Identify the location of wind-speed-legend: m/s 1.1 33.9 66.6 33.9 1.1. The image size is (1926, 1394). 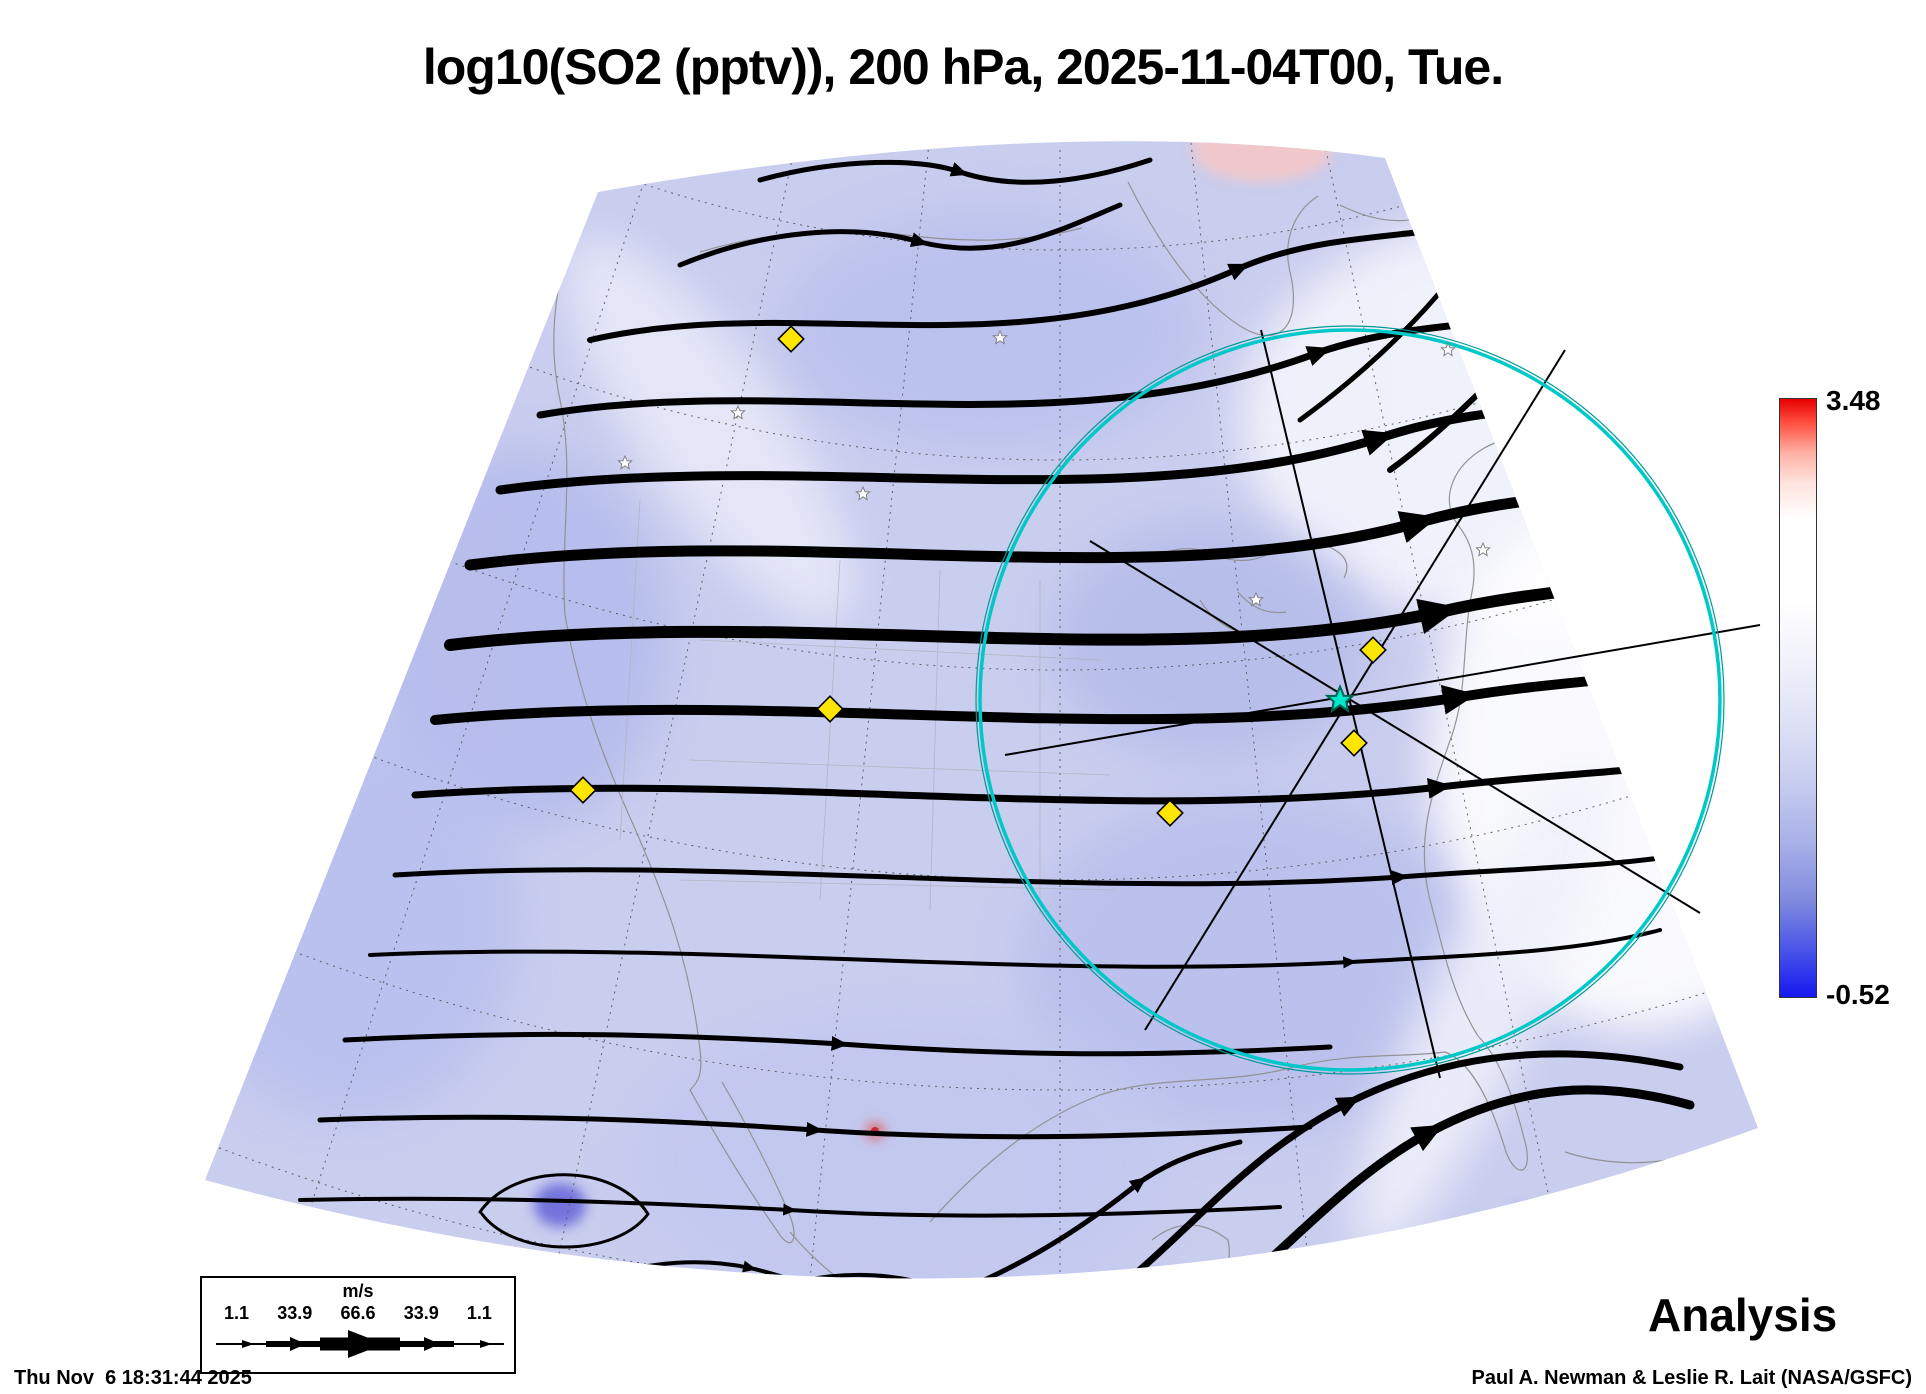
(358, 1325).